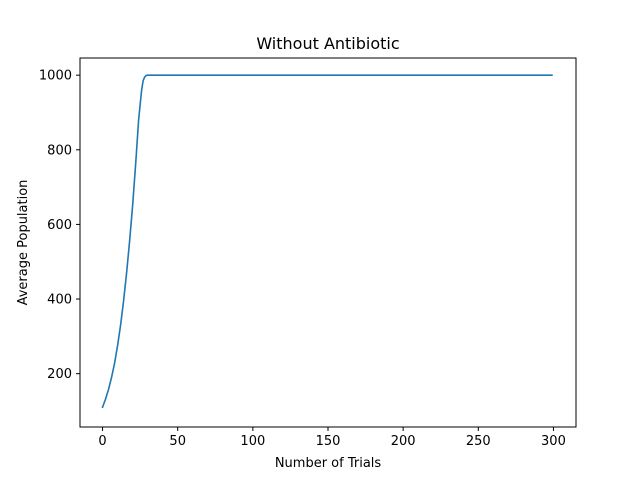  I want to click on x-axis-ticks: 0 50 100 150 200 250 300, so click(332, 438).